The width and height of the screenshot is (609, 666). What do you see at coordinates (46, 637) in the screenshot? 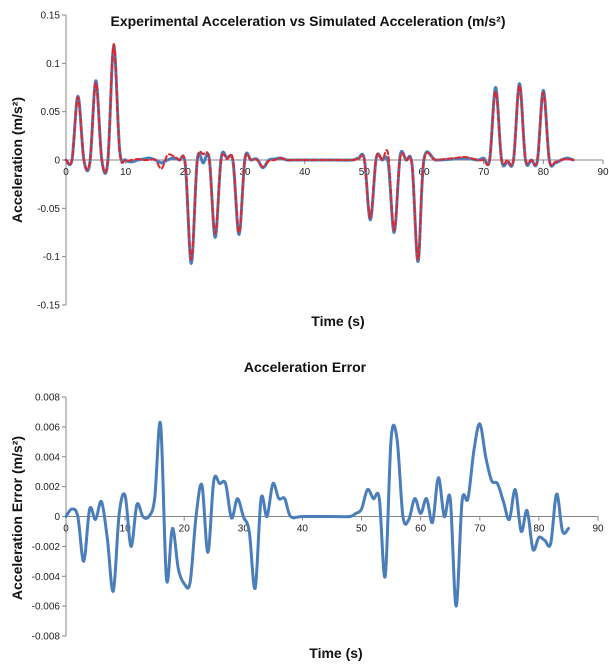
I see `y-tick-label: -0.008` at bounding box center [46, 637].